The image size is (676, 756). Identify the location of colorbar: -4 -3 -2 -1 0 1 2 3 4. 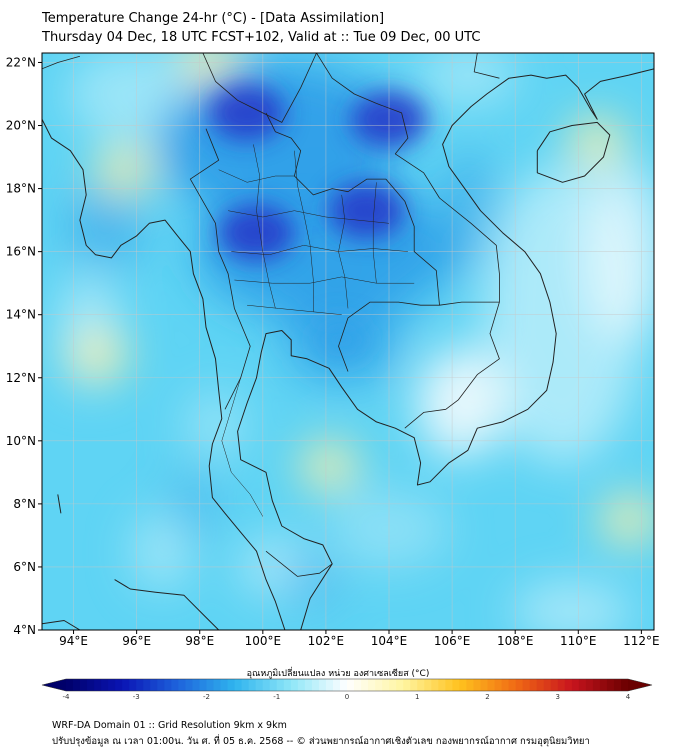
(347, 689).